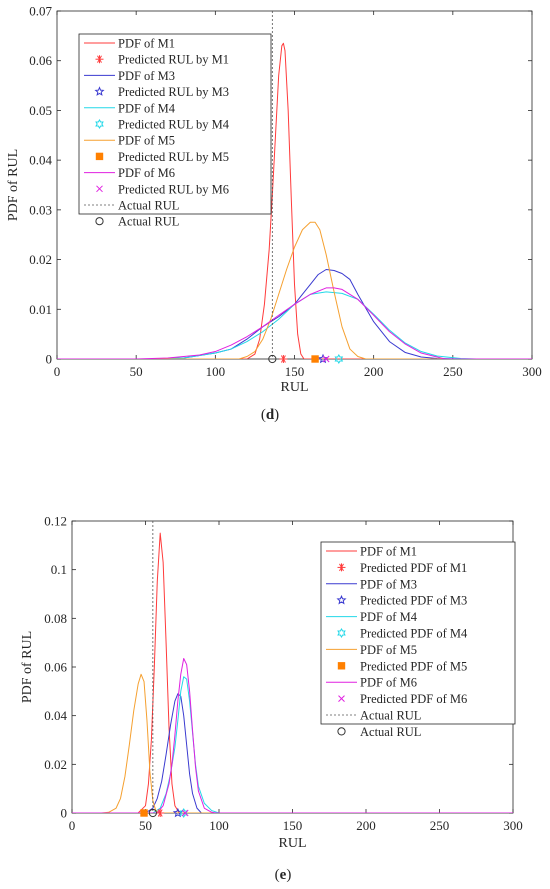  Describe the element at coordinates (283, 875) in the screenshot. I see `panel-label: (e)` at that location.